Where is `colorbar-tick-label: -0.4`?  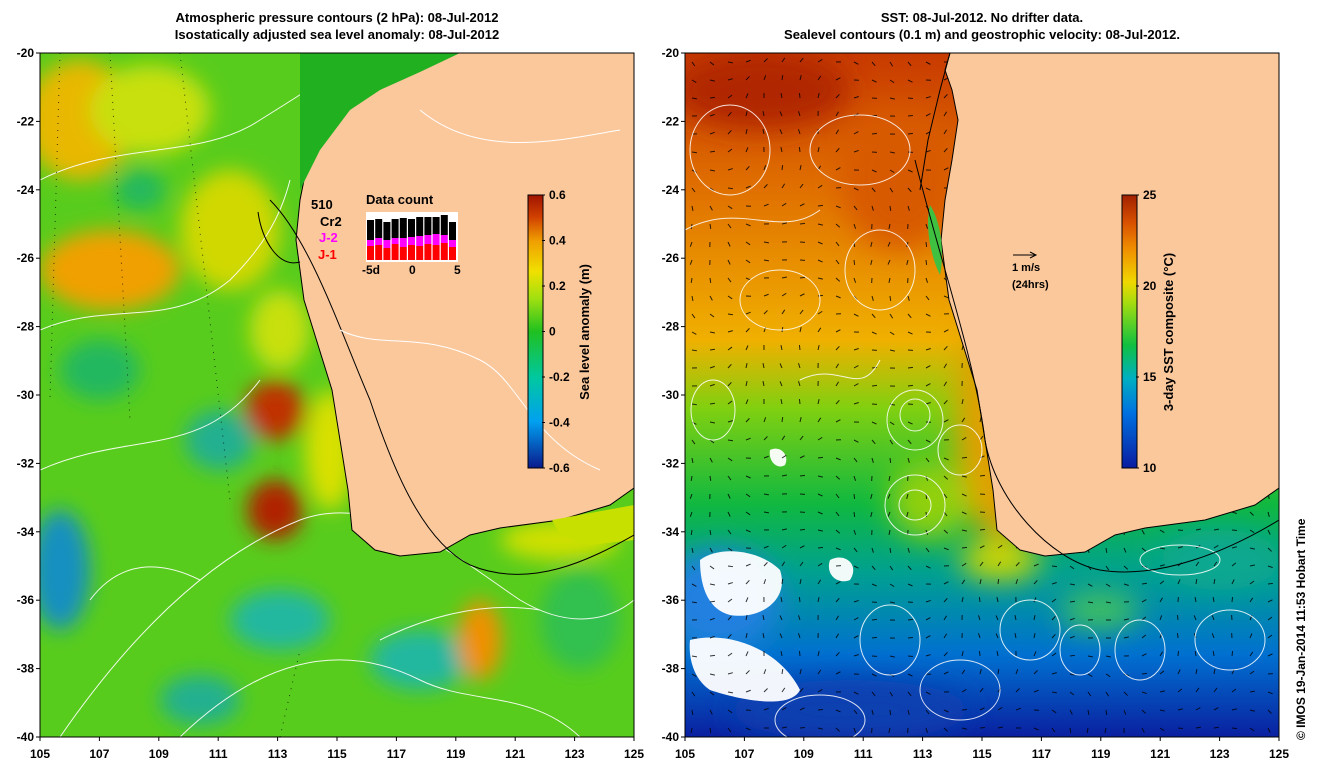 colorbar-tick-label: -0.4 is located at coordinates (559, 423).